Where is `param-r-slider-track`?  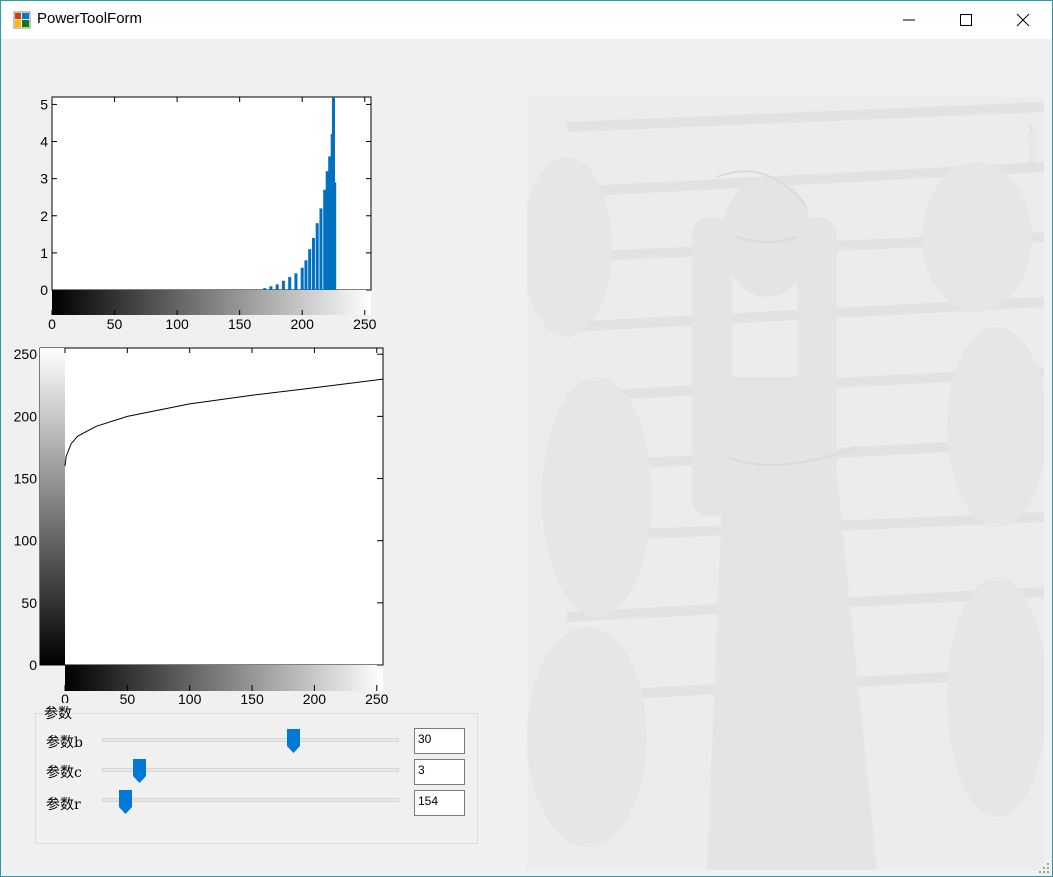 param-r-slider-track is located at coordinates (250, 800).